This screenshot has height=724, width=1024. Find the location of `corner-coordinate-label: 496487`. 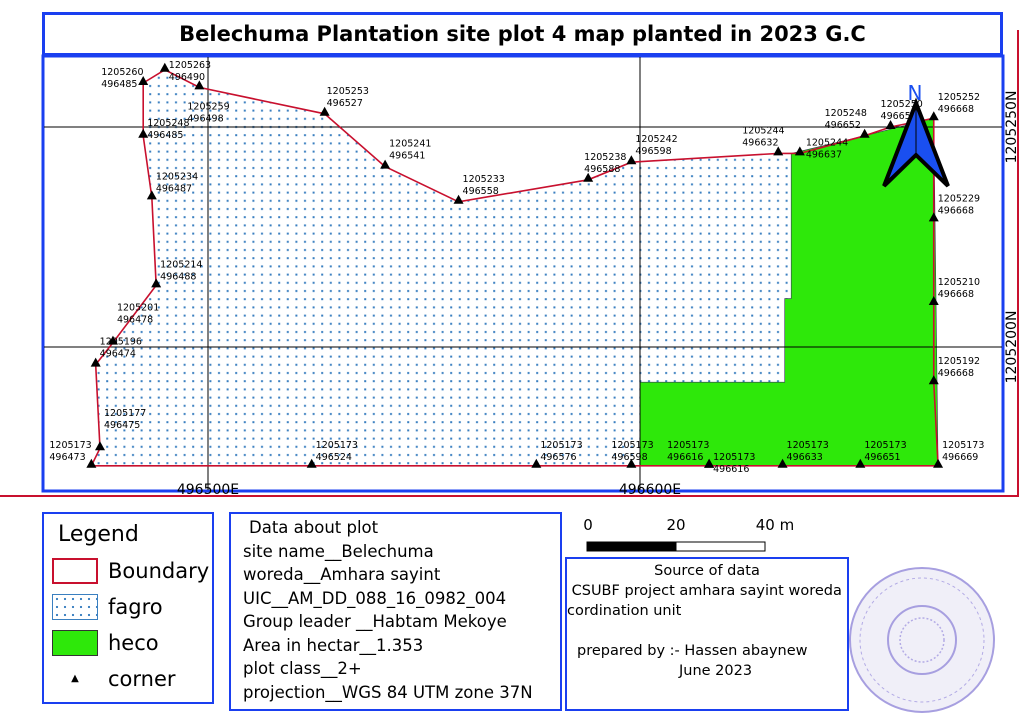

corner-coordinate-label: 496487 is located at coordinates (174, 188).